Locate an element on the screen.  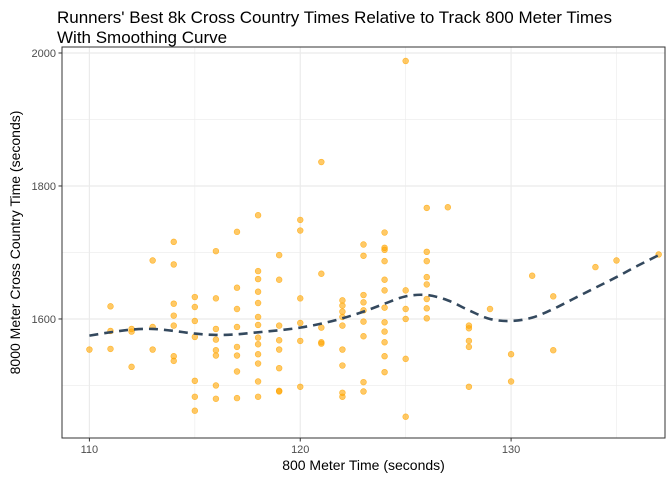
y-axis-ticks: 1600 1800 2000 is located at coordinates (47, 187).